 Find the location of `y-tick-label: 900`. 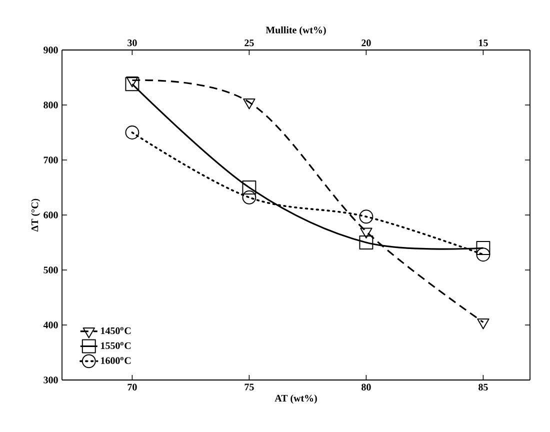

y-tick-label: 900 is located at coordinates (51, 50).